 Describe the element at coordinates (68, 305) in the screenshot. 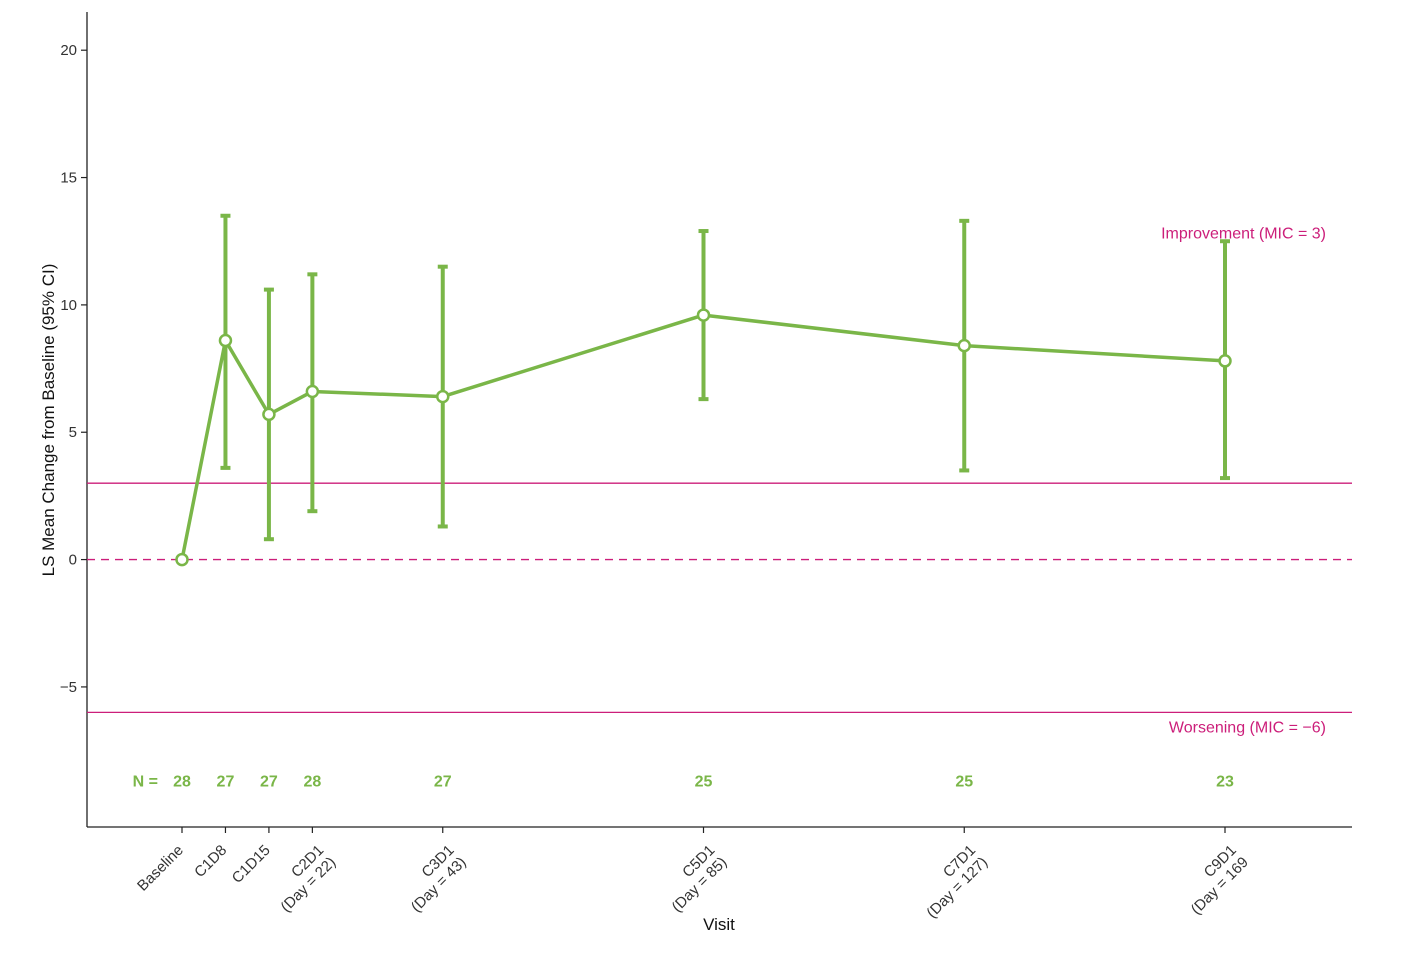

I see `y-tick-label: 10` at that location.